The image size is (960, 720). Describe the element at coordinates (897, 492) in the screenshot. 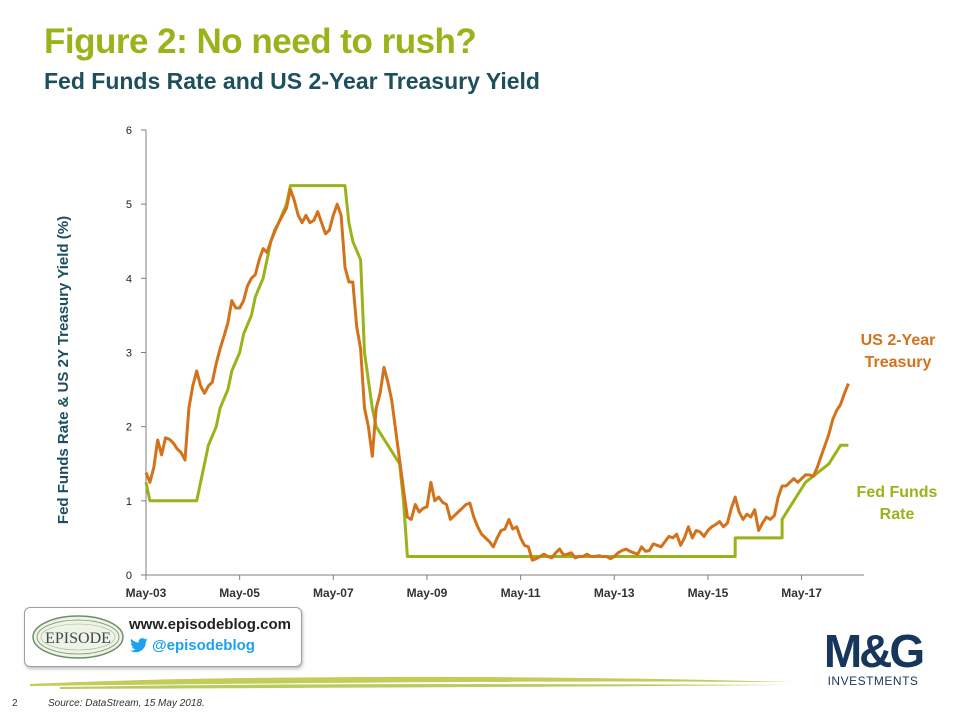

I see `series-label: Fed Funds` at that location.